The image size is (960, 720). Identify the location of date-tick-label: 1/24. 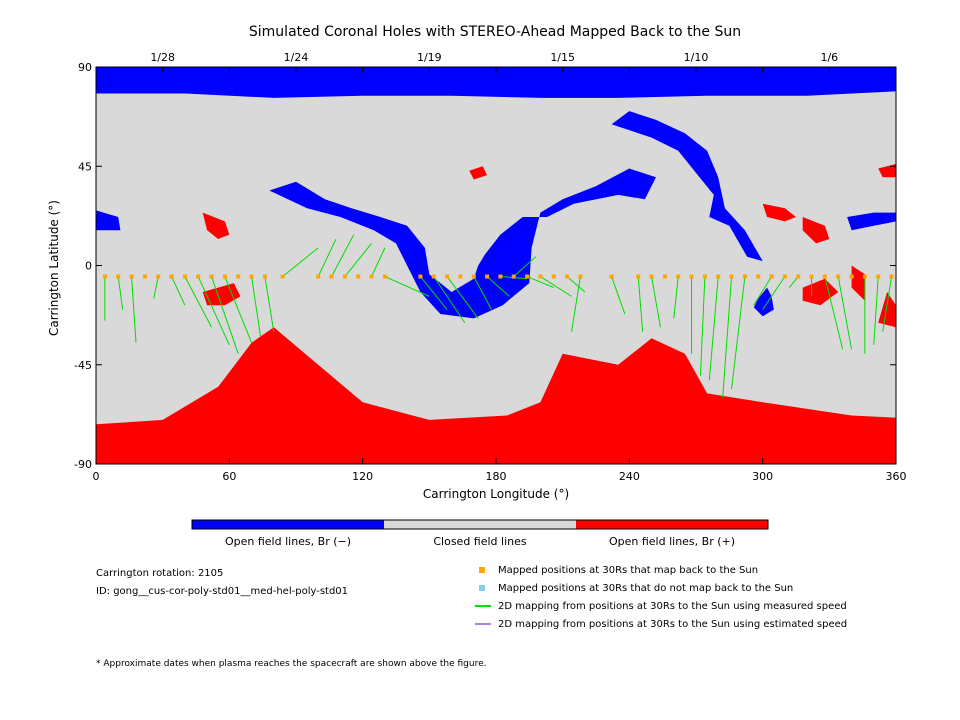
(296, 57).